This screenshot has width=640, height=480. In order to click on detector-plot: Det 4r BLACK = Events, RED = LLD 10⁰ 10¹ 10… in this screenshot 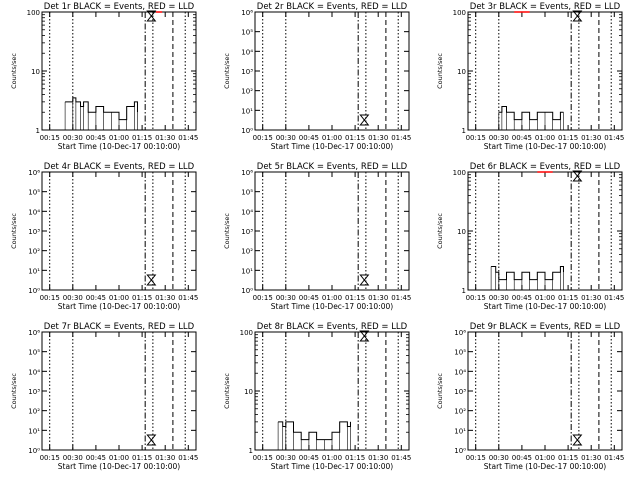, I will do `click(104, 236)`.